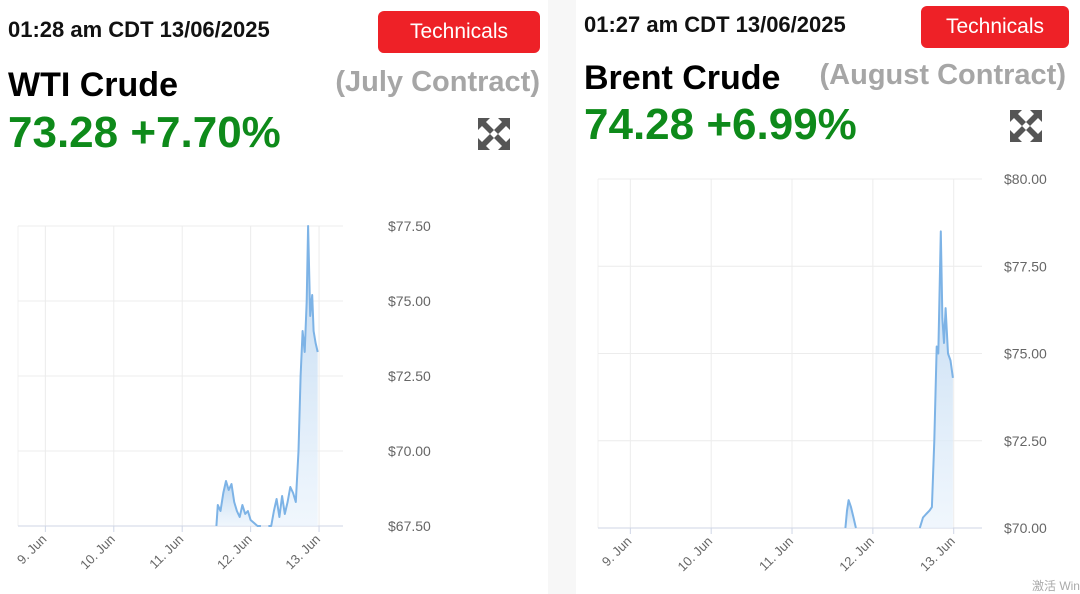 This screenshot has height=594, width=1080. I want to click on wti-price-line: 73.28 +7.70%, so click(144, 133).